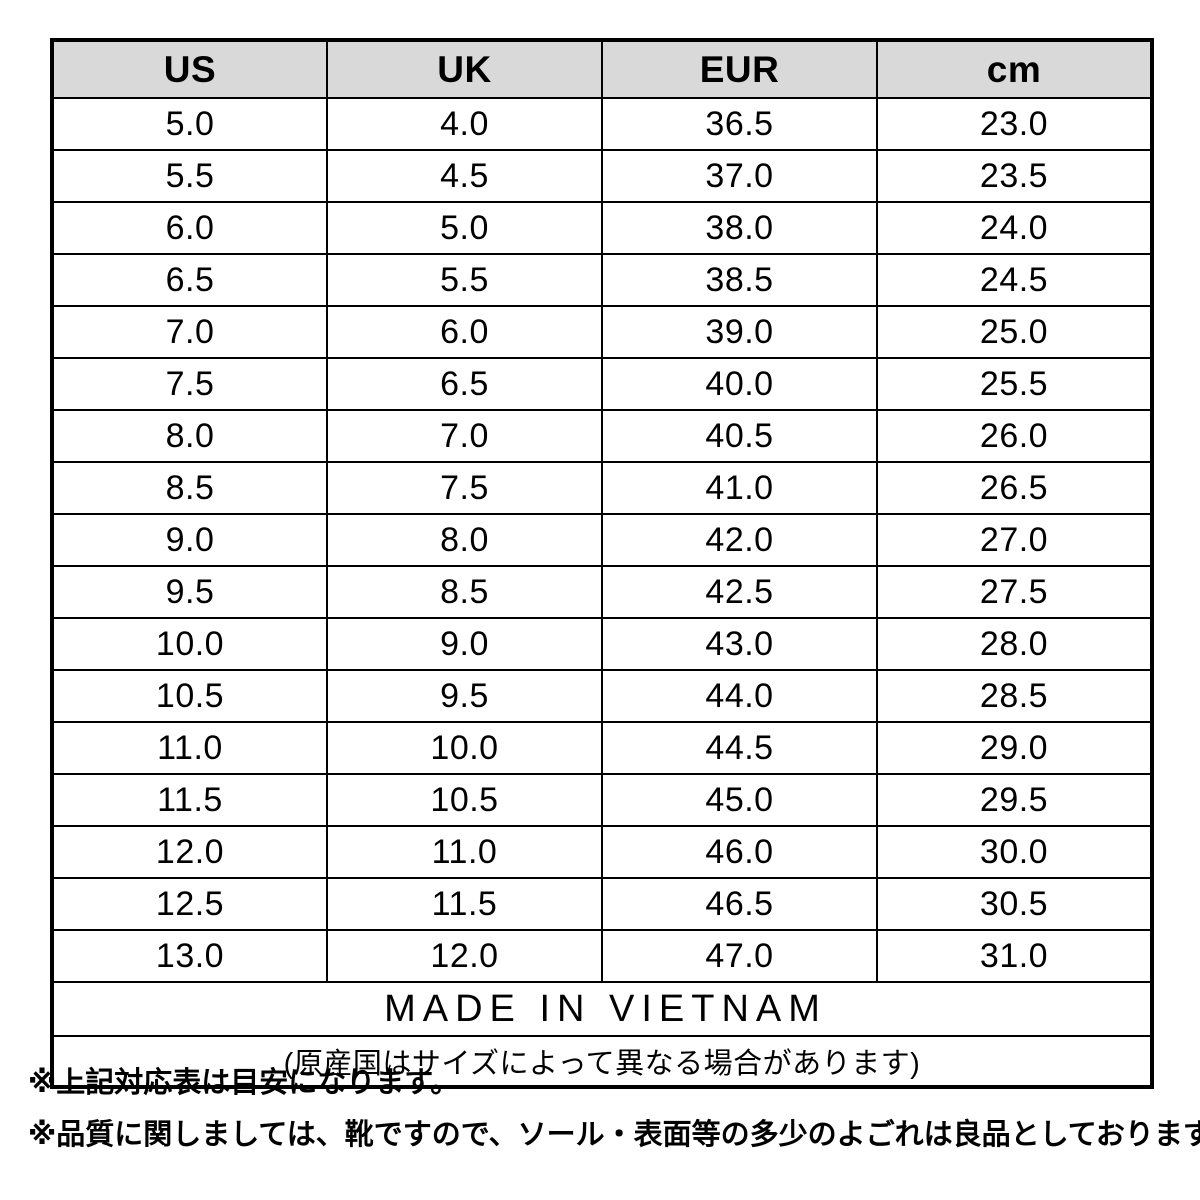 The width and height of the screenshot is (1200, 1200). I want to click on cell-cm: 27.5, so click(1014, 592).